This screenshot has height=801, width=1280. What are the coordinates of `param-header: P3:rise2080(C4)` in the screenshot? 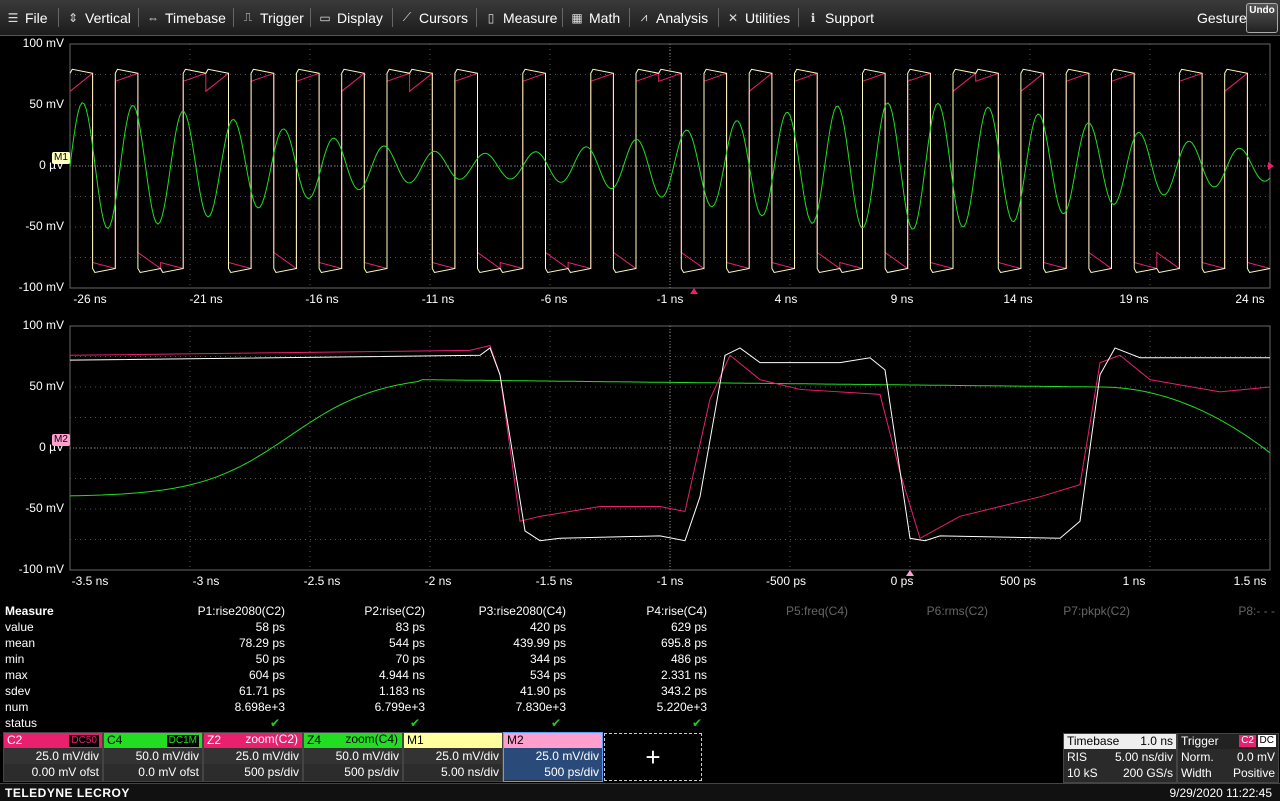 It's located at (522, 611).